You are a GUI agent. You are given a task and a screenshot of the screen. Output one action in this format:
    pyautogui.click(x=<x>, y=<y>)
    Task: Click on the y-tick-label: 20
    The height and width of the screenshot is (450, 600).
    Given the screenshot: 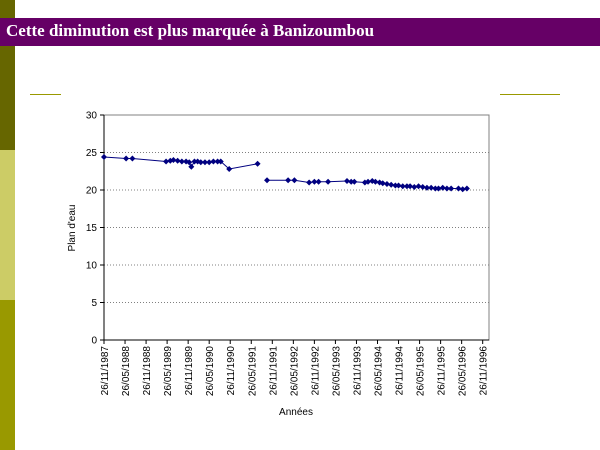 What is the action you would take?
    pyautogui.click(x=92, y=191)
    